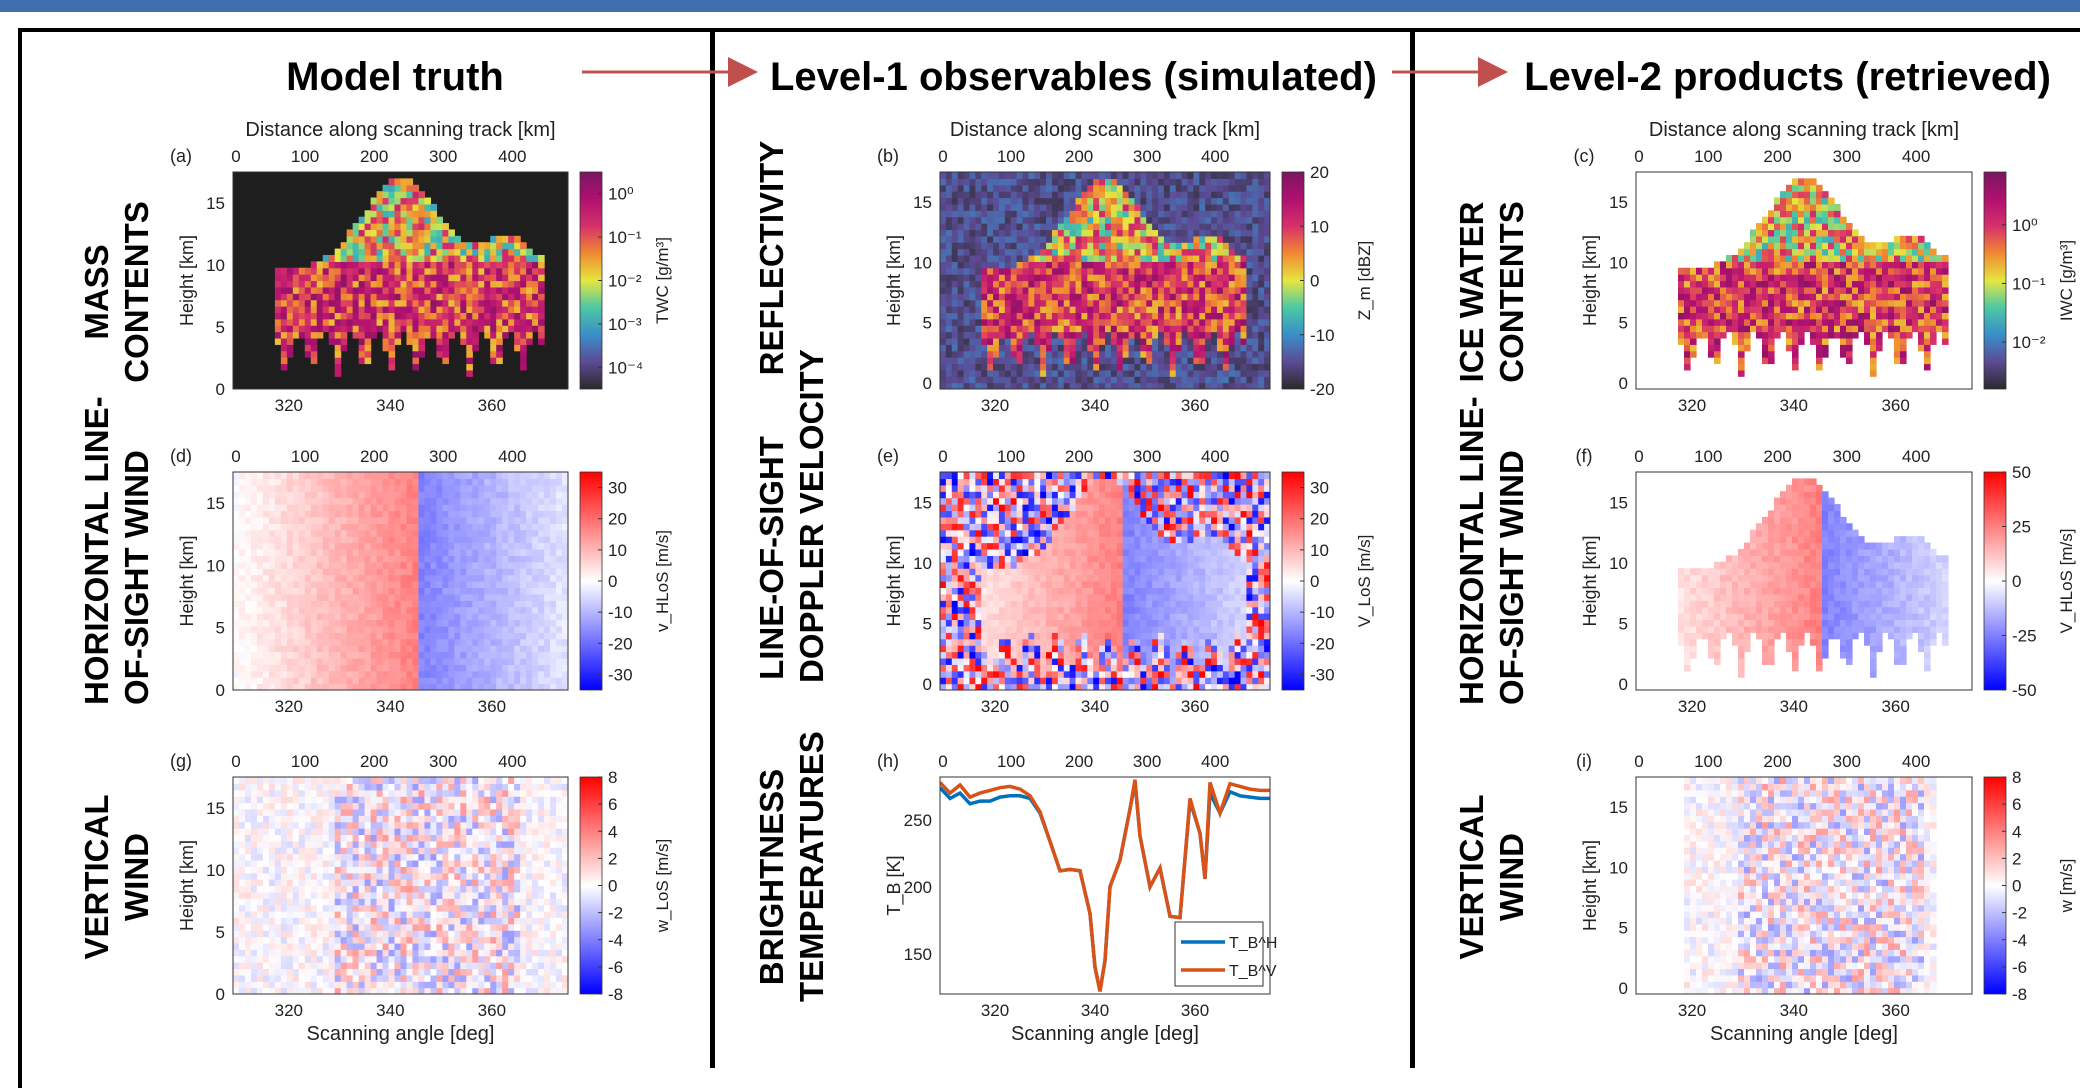  I want to click on x-tick-label: 320, so click(289, 706).